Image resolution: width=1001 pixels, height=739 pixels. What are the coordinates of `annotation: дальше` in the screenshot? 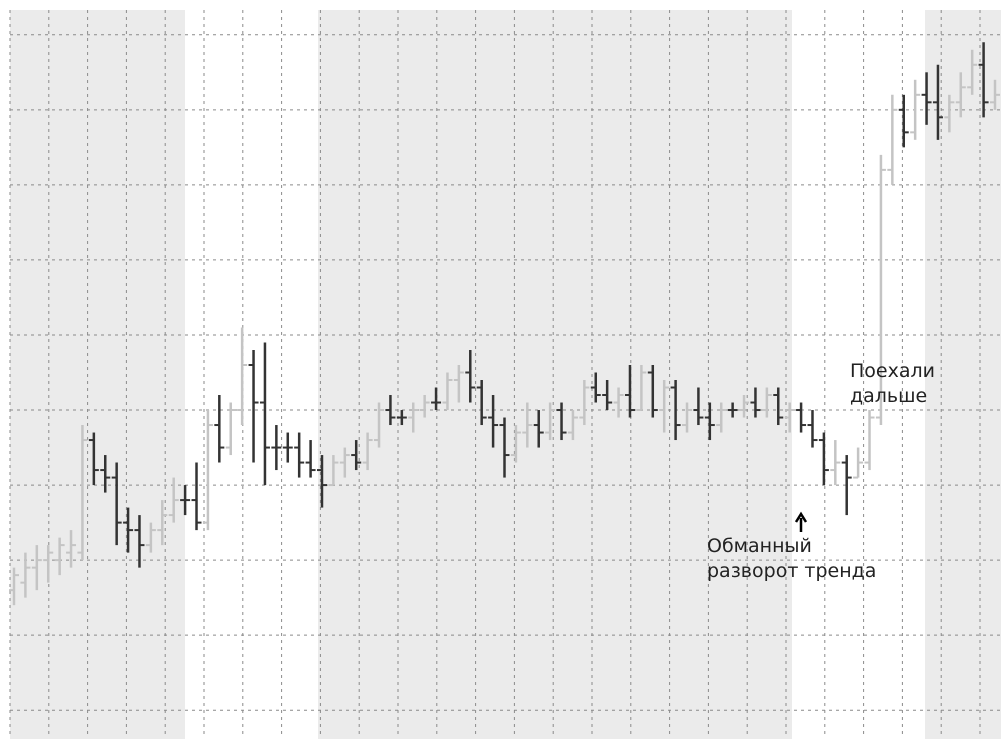 It's located at (888, 396).